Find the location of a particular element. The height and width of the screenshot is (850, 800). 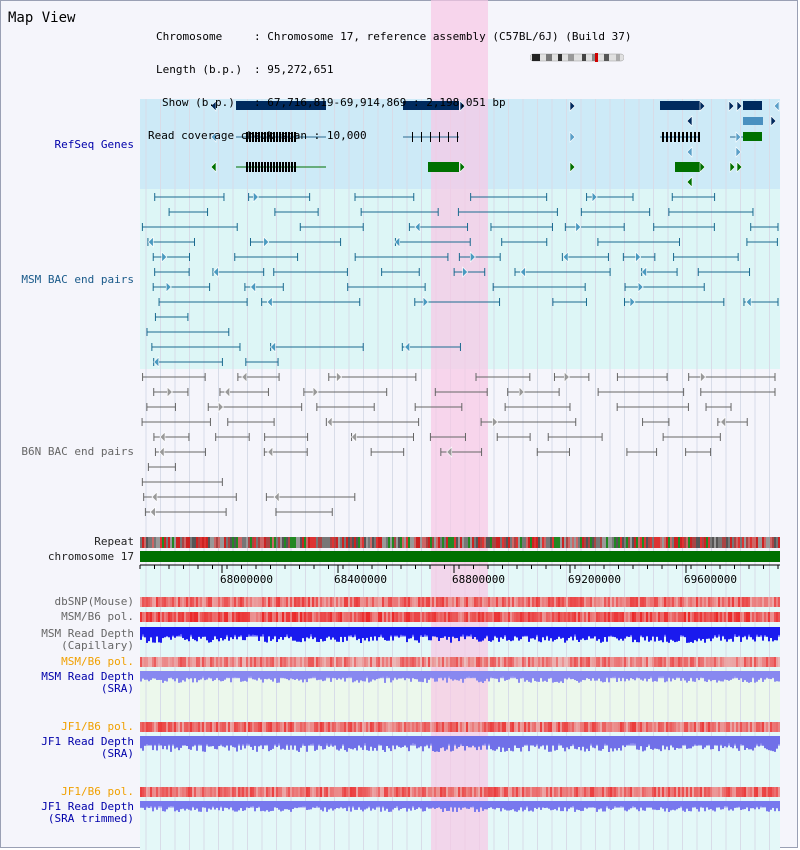

axis-tick-label: 69600000 is located at coordinates (710, 579).